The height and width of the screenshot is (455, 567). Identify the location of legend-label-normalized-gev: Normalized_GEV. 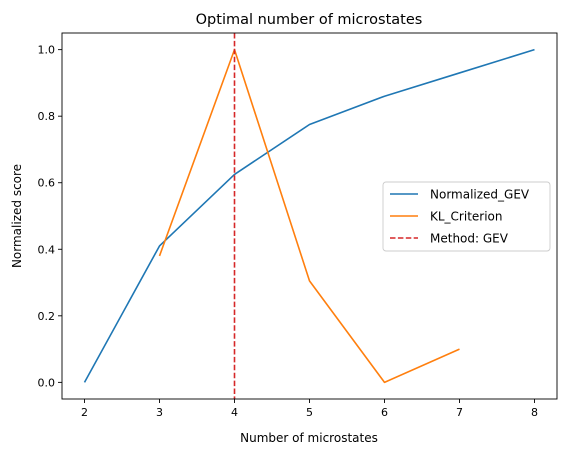
(480, 195).